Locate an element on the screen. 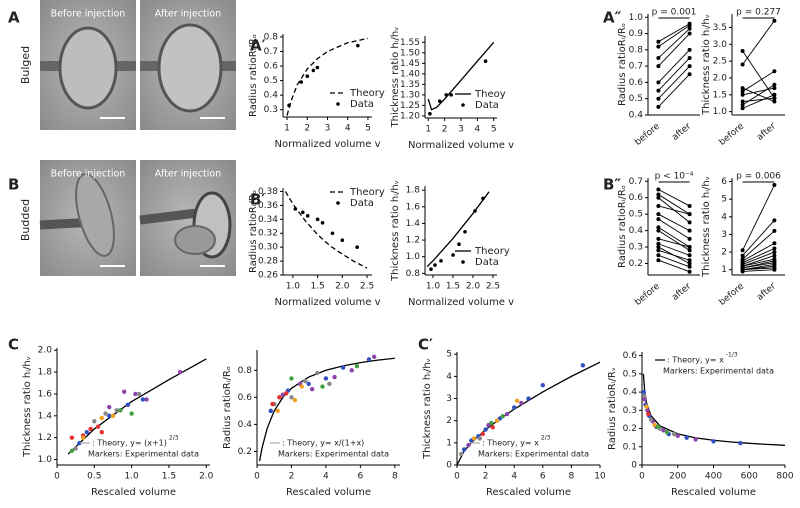 The height and width of the screenshot is (508, 800). y-tick-label: 6 is located at coordinates (724, 182).